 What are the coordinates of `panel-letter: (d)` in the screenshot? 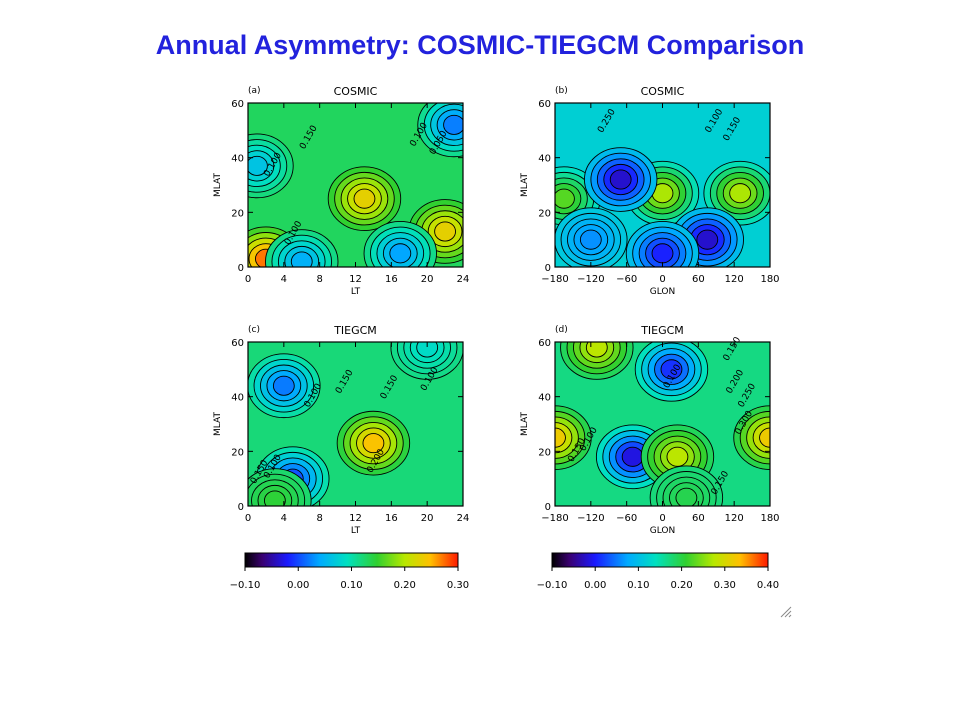 It's located at (561, 330).